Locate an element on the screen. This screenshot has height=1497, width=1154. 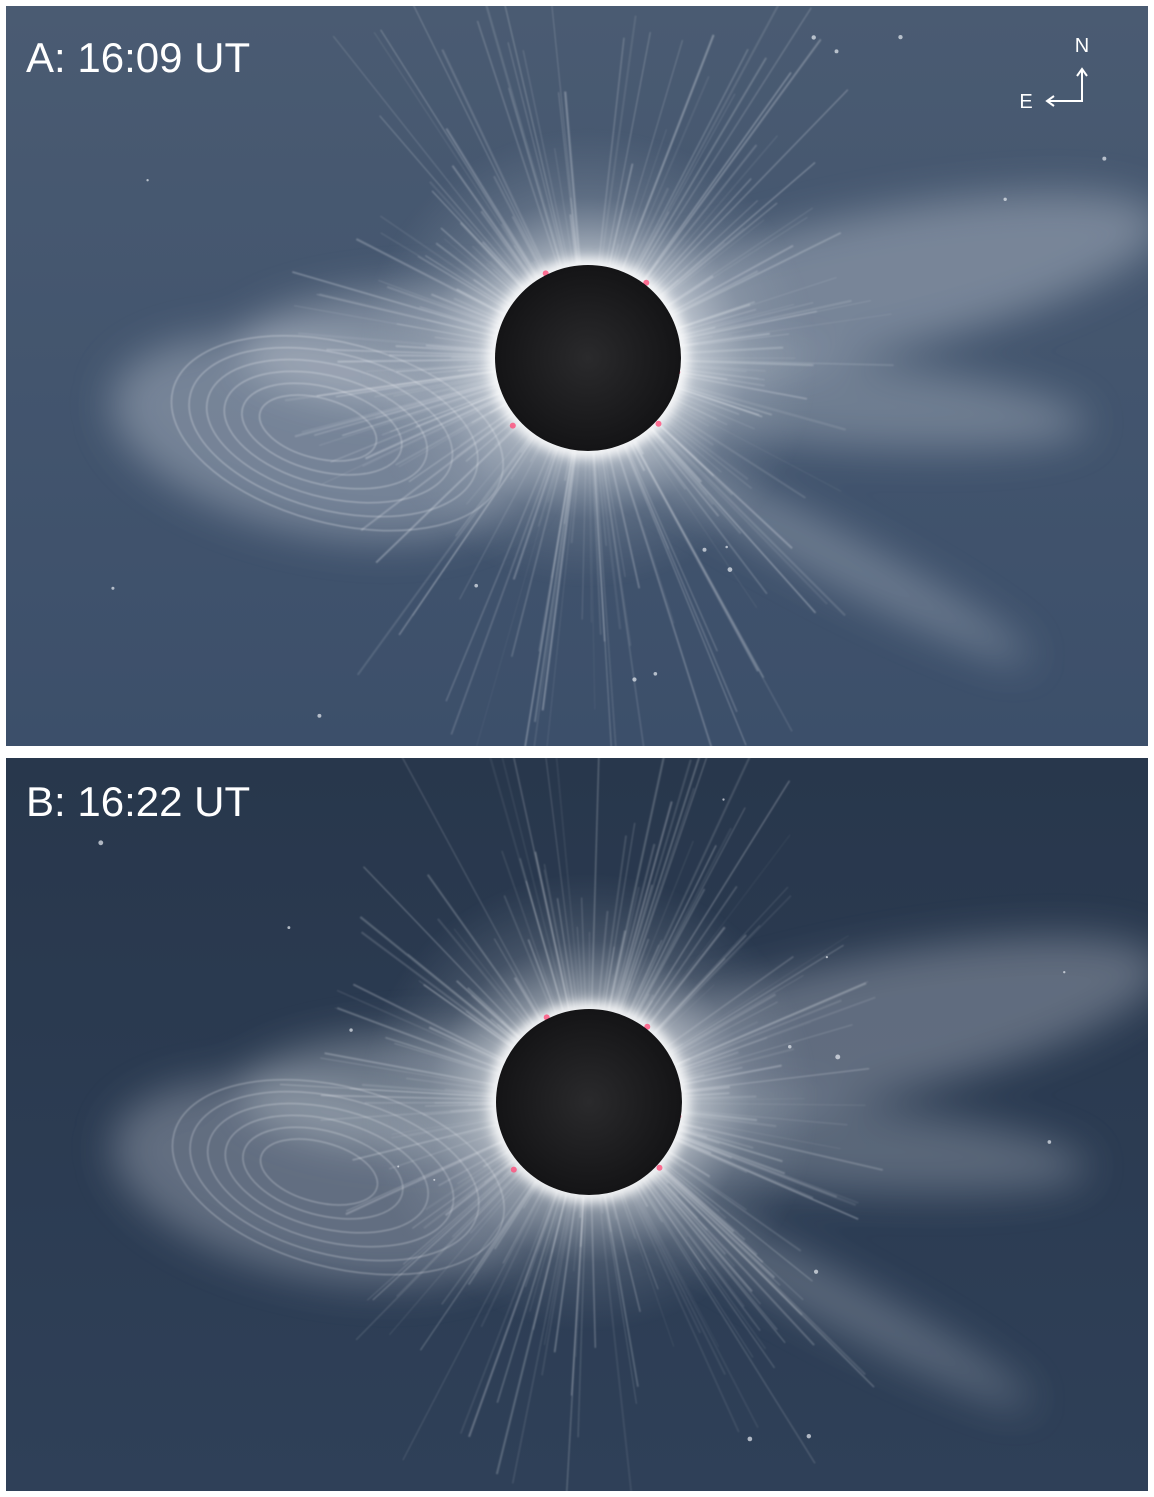
panel-label: A: 16:09 UT is located at coordinates (138, 57).